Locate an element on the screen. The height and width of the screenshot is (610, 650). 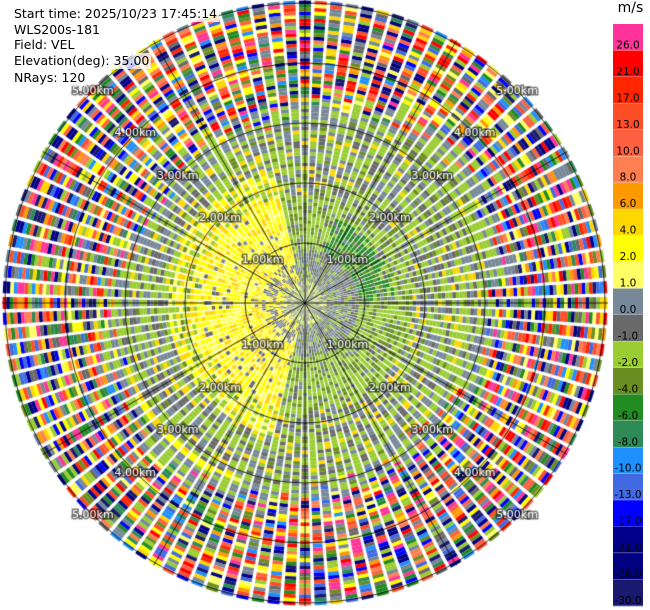
colorbar-tick-label: -26.0 is located at coordinates (627, 575).